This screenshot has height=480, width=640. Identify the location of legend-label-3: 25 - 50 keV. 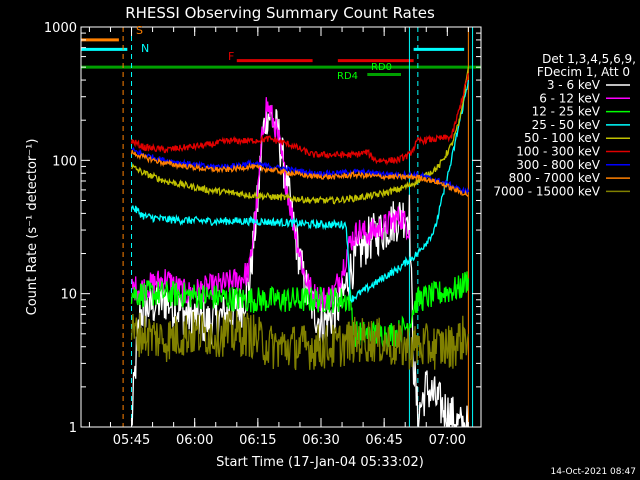
(566, 125).